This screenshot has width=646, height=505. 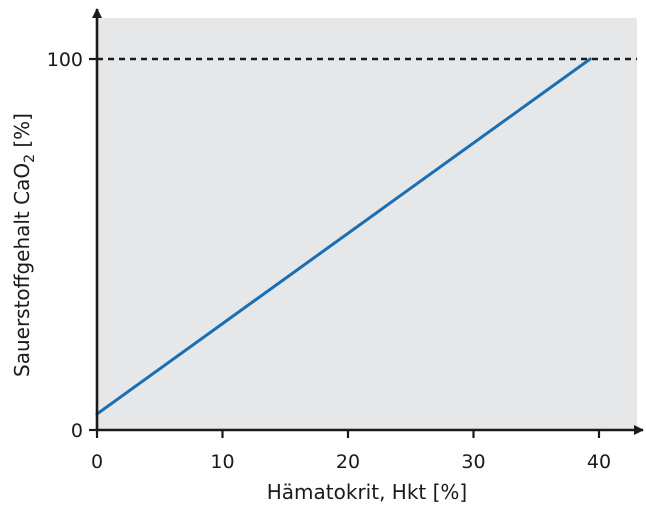 I want to click on y-tick-label: 100, so click(x=65, y=60).